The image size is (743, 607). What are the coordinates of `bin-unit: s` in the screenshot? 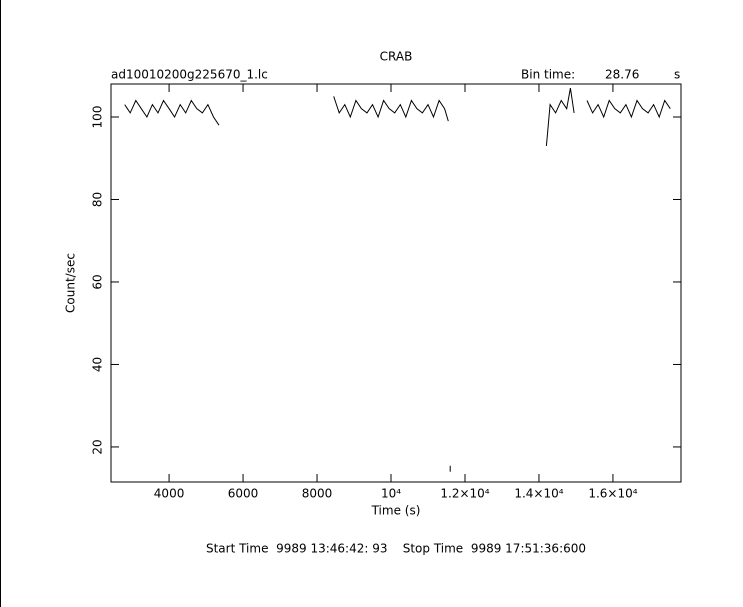 It's located at (677, 75).